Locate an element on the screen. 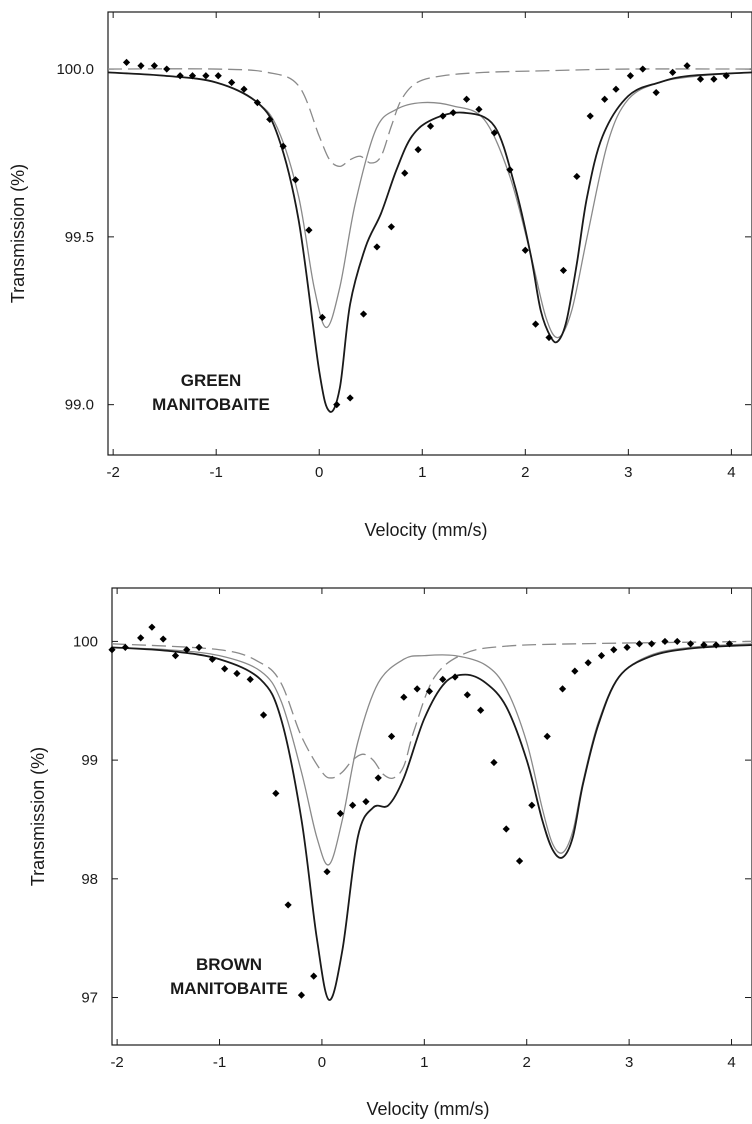 This screenshot has height=1124, width=752. y-tick-label: 100 is located at coordinates (85, 641).